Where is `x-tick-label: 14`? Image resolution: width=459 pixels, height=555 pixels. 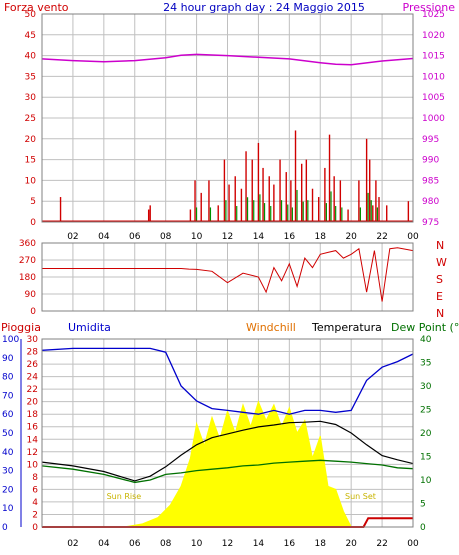 x-tick-label: 14 is located at coordinates (259, 237).